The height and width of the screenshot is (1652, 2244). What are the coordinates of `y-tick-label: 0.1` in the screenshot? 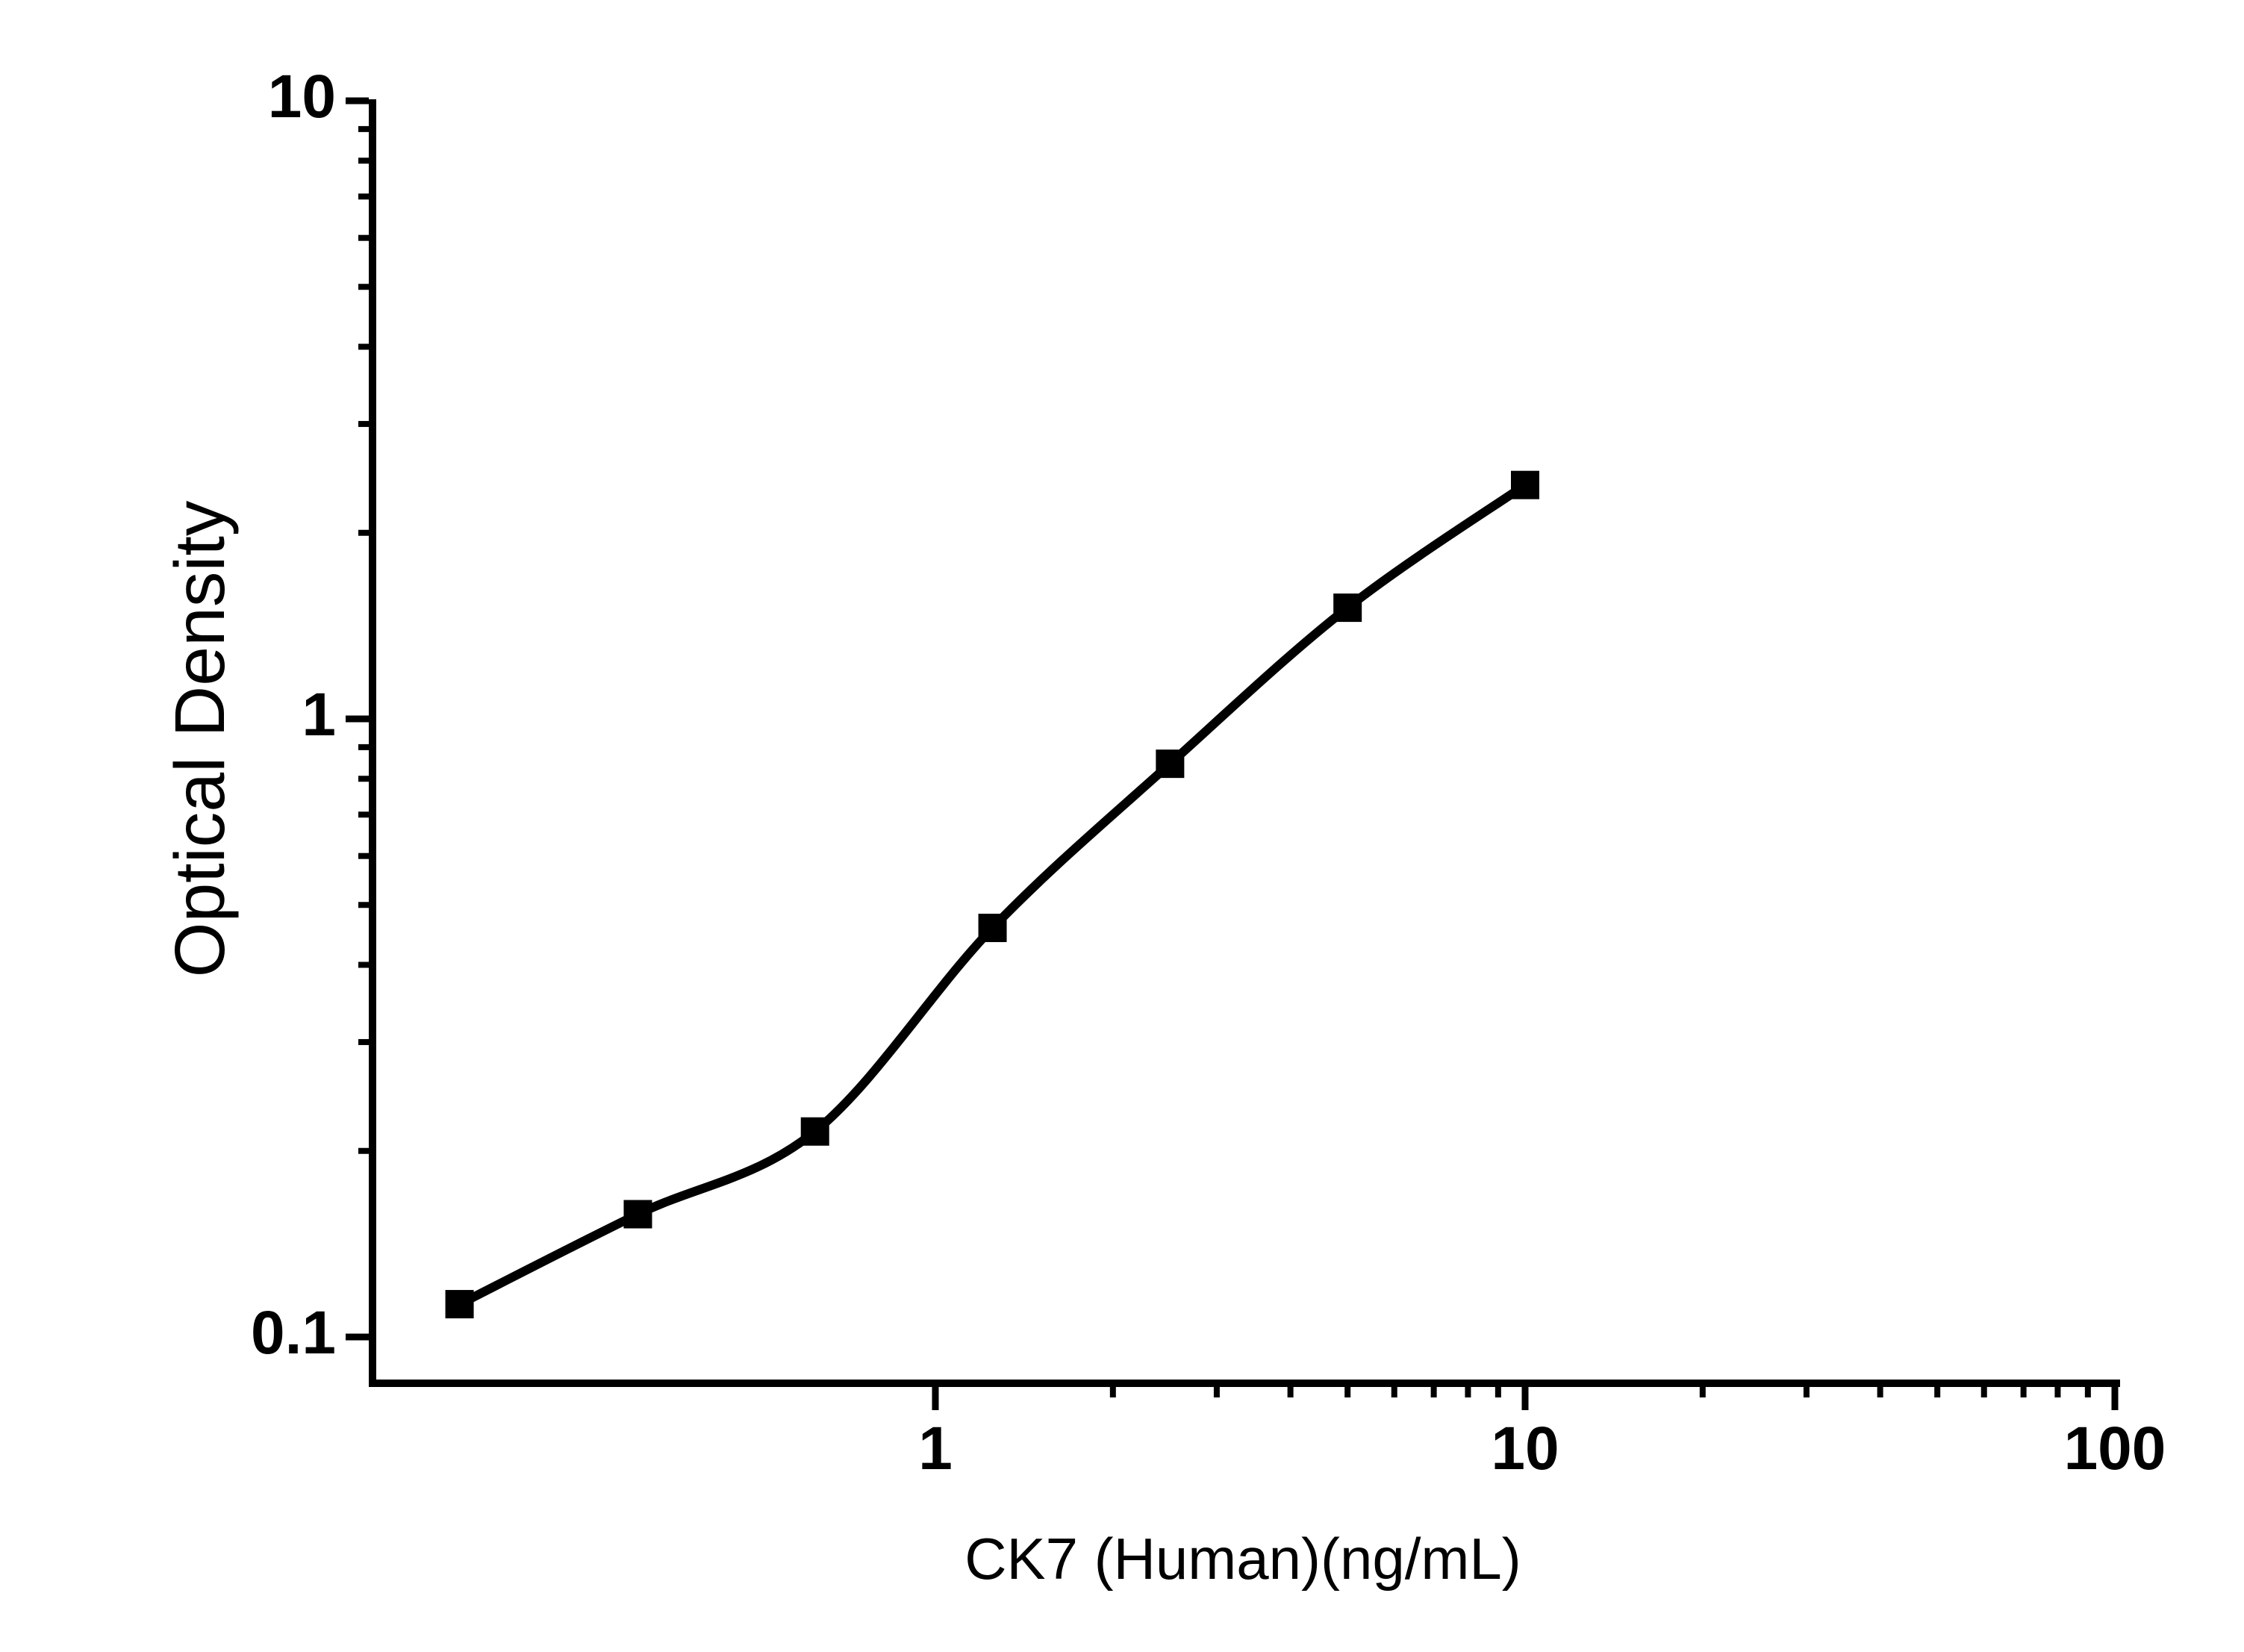 It's located at (293, 1333).